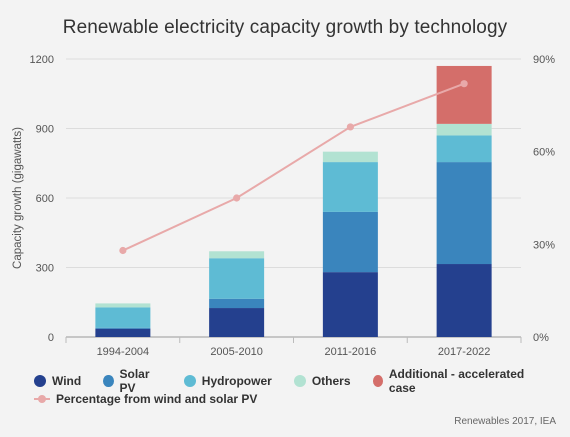 Image resolution: width=570 pixels, height=437 pixels. I want to click on legend-row-line: Percentage from wind and solar PV, so click(294, 399).